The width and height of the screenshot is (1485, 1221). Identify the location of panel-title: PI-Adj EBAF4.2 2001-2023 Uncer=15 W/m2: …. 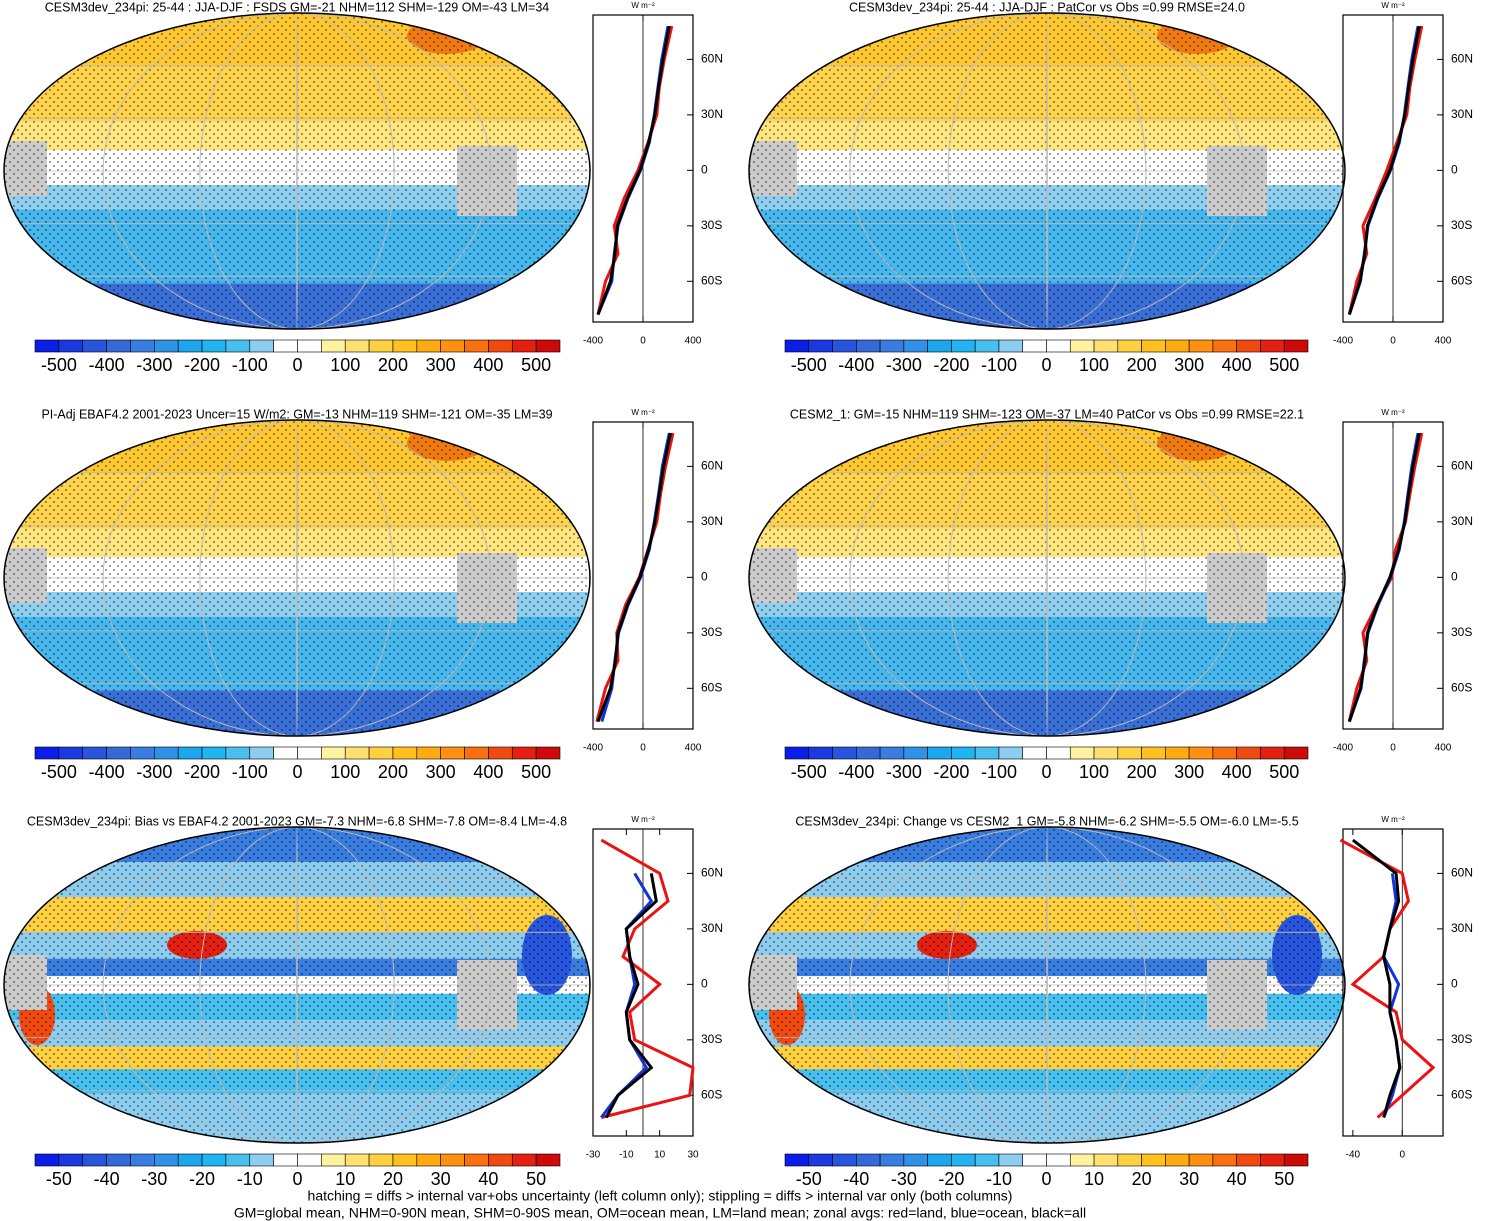
(296, 414).